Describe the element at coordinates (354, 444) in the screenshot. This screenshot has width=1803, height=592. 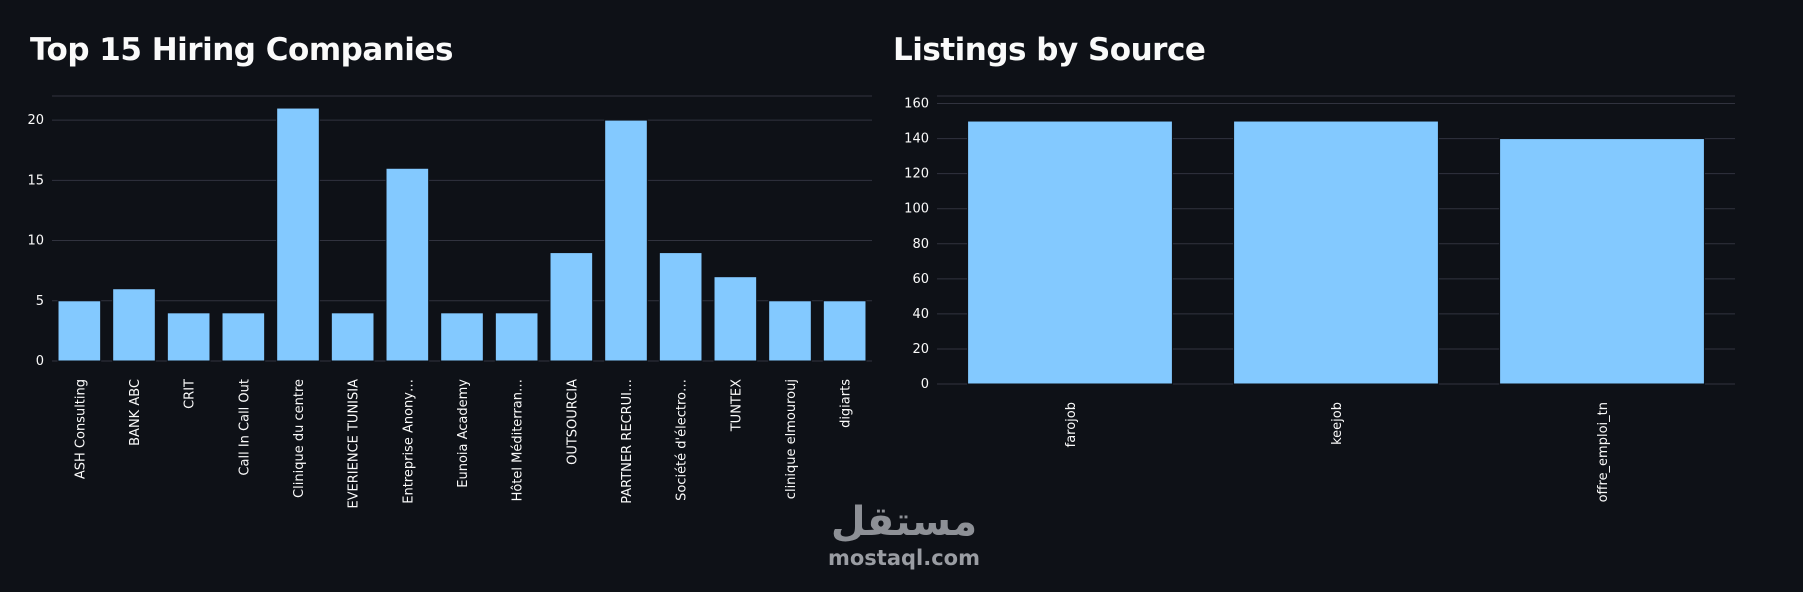
I see `x-tick-label: EVERIENCE TUNISIA` at that location.